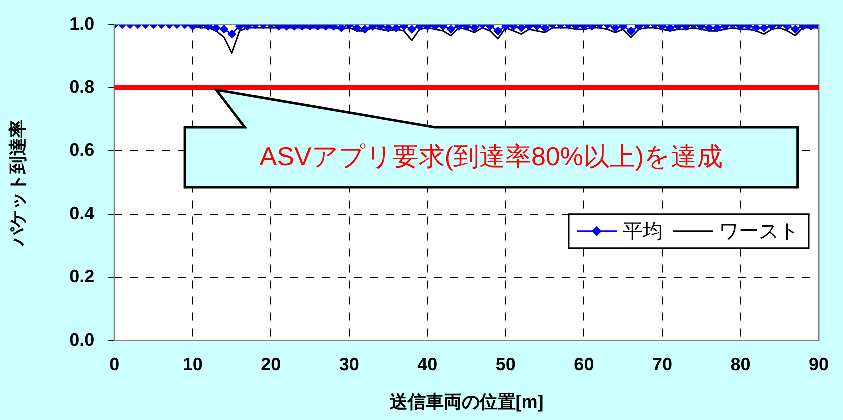 This screenshot has height=420, width=843. I want to click on y-tick-label: 0.0, so click(82, 340).